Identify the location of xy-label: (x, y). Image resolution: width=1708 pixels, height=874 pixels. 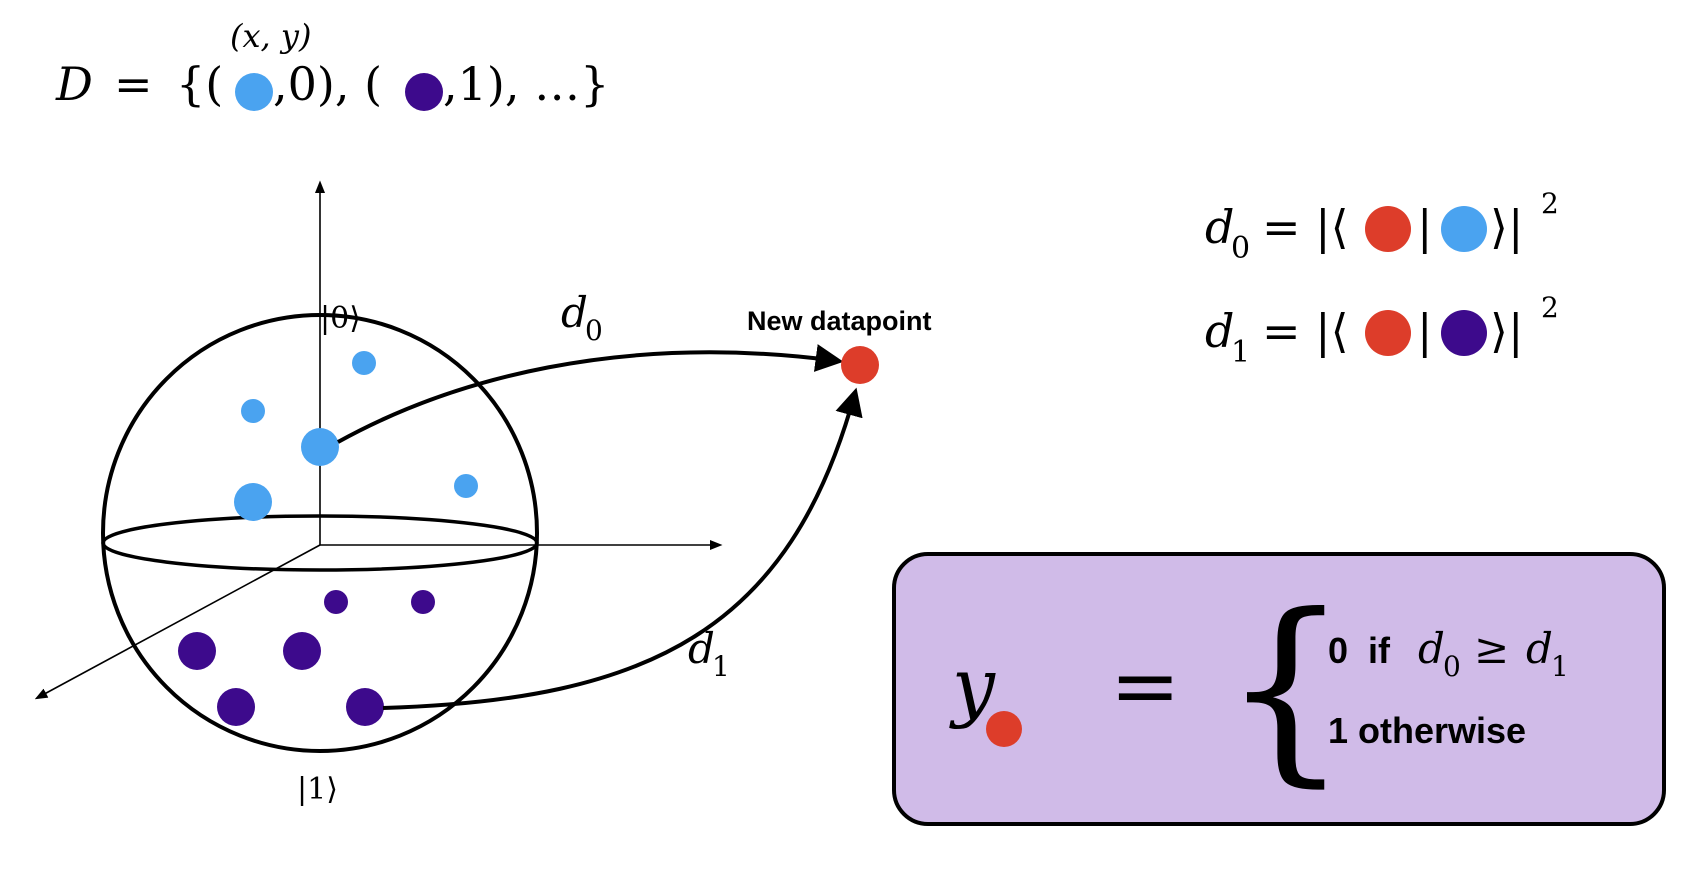
(270, 36).